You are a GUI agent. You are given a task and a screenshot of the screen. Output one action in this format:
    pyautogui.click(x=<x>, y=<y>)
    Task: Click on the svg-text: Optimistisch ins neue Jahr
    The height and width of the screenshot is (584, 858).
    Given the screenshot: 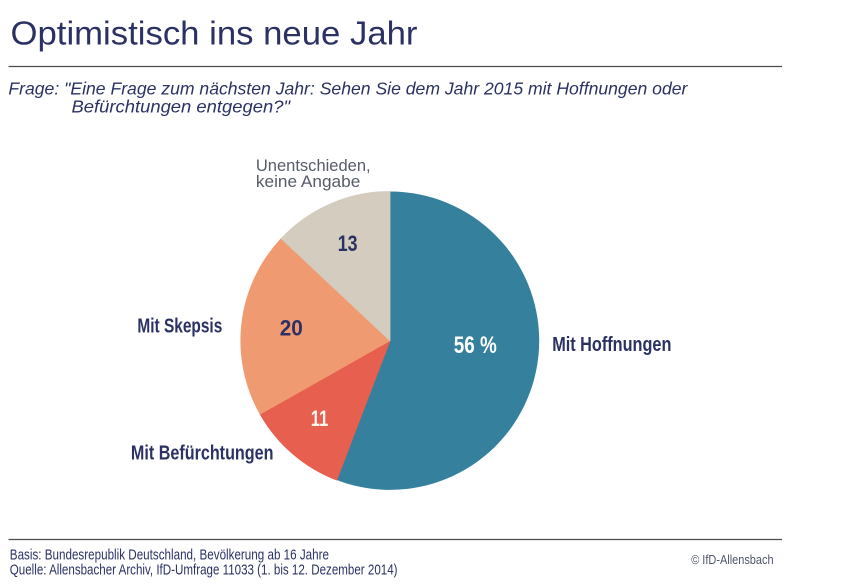 What is the action you would take?
    pyautogui.click(x=214, y=33)
    